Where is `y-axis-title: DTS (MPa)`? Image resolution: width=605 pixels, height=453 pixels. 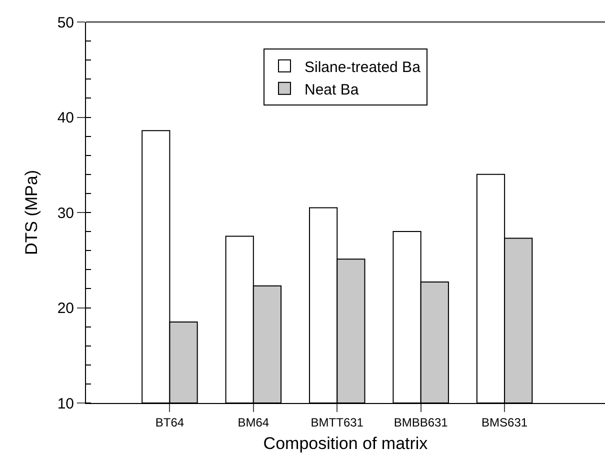
y-axis-title: DTS (MPa) is located at coordinates (31, 212).